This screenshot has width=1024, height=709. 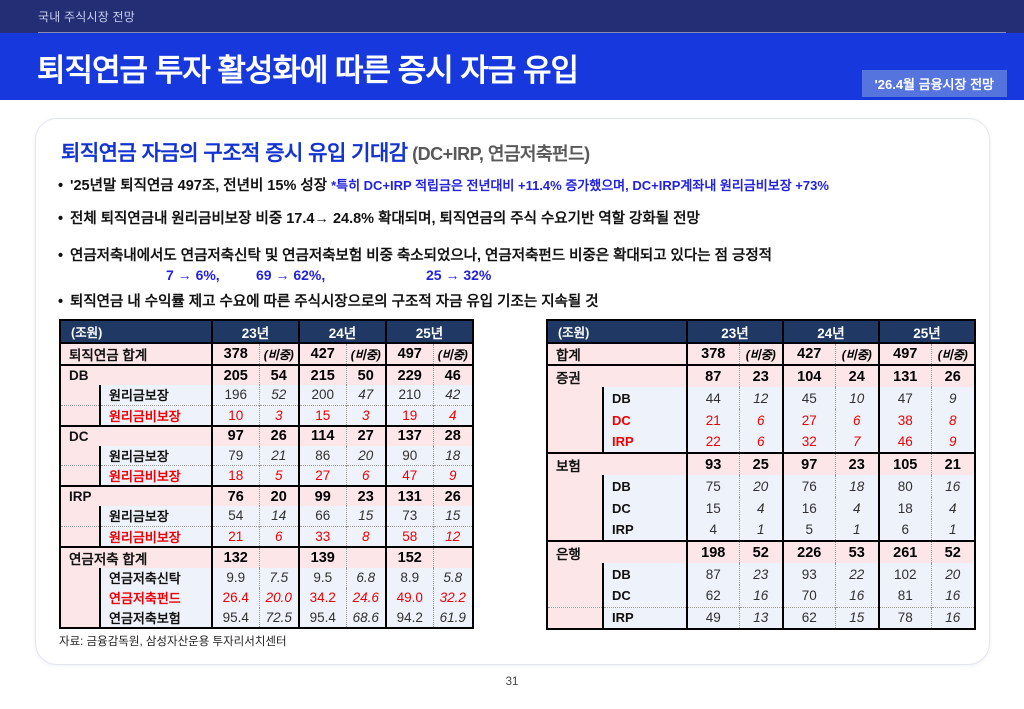 What do you see at coordinates (409, 597) in the screenshot?
I see `value-cell: 49.0` at bounding box center [409, 597].